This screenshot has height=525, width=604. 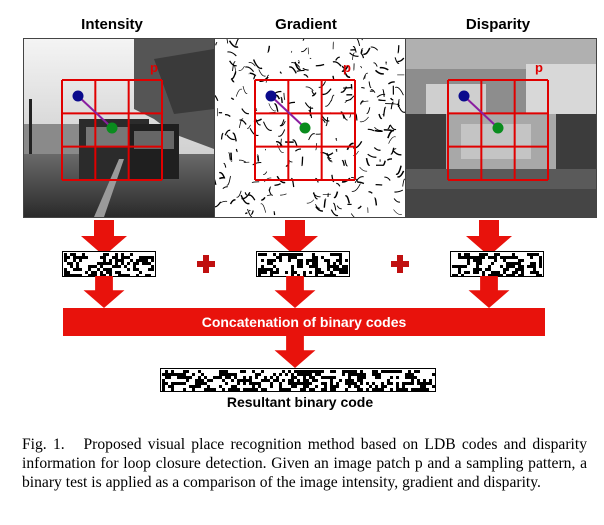 What do you see at coordinates (104, 238) in the screenshot?
I see `down-arrow-intensity` at bounding box center [104, 238].